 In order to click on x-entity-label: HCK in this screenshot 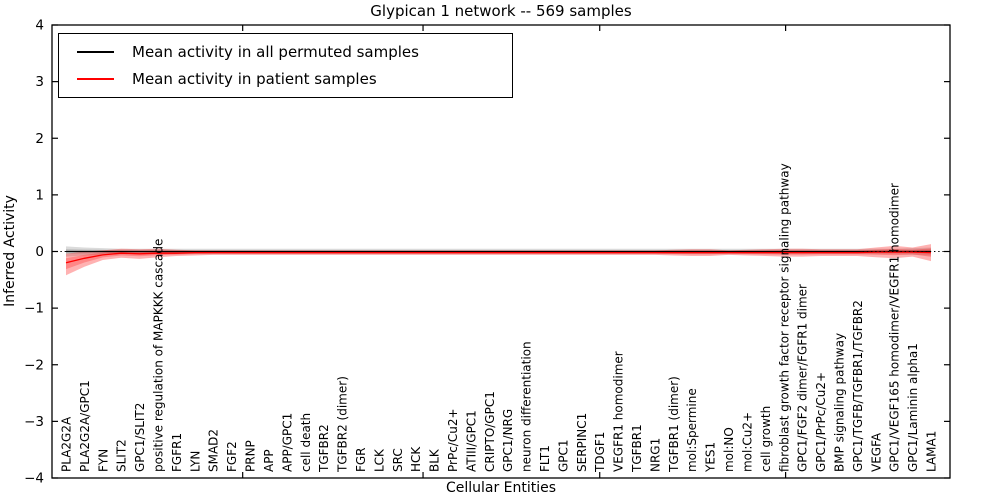, I will do `click(416, 459)`.